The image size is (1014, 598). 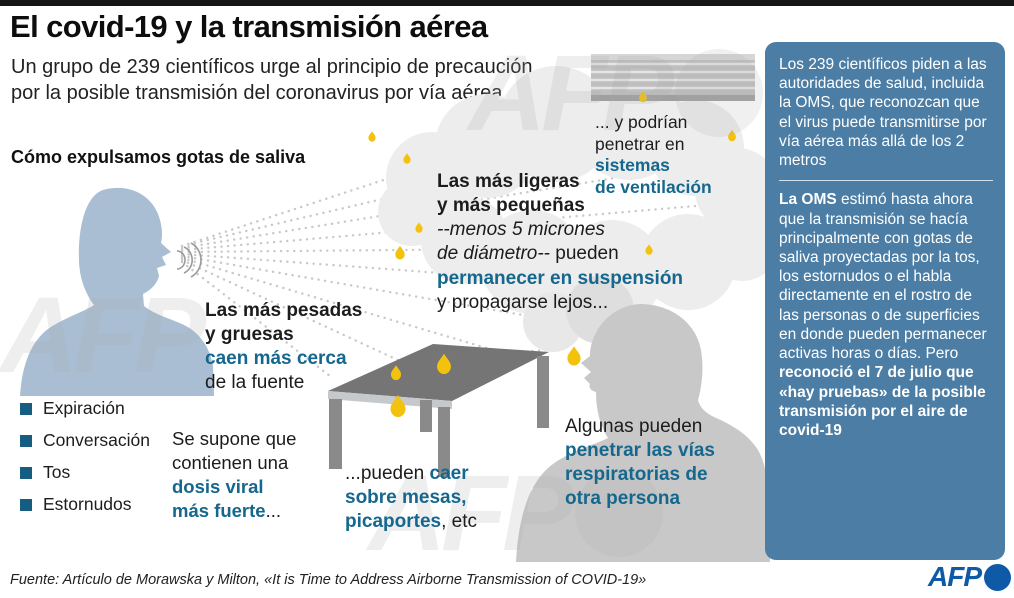 I want to click on list-item: Tos, so click(x=85, y=472).